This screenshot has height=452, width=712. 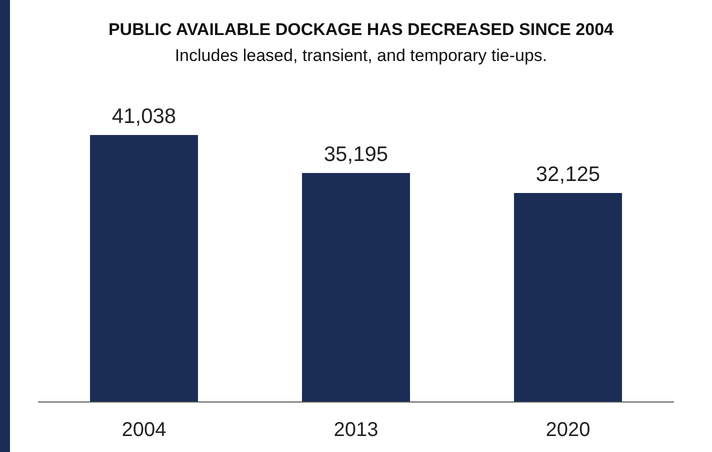 I want to click on chart-title: PUBLIC AVAILABLE DOCKAGE HAS DECREASED SINCE 2004, so click(x=361, y=30).